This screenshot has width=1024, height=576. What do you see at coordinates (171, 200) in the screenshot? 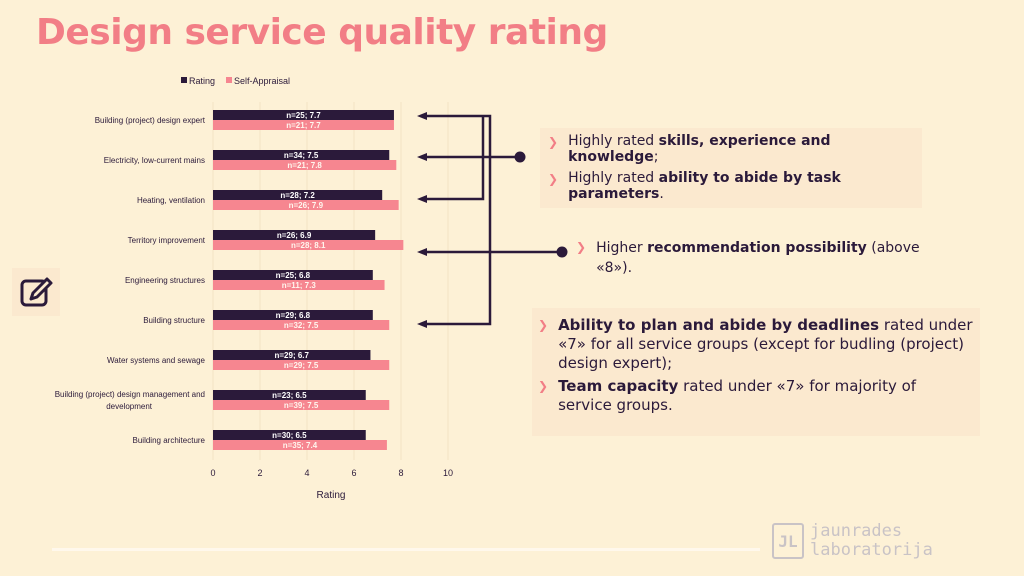
I see `category-label: Heating, ventilation` at bounding box center [171, 200].